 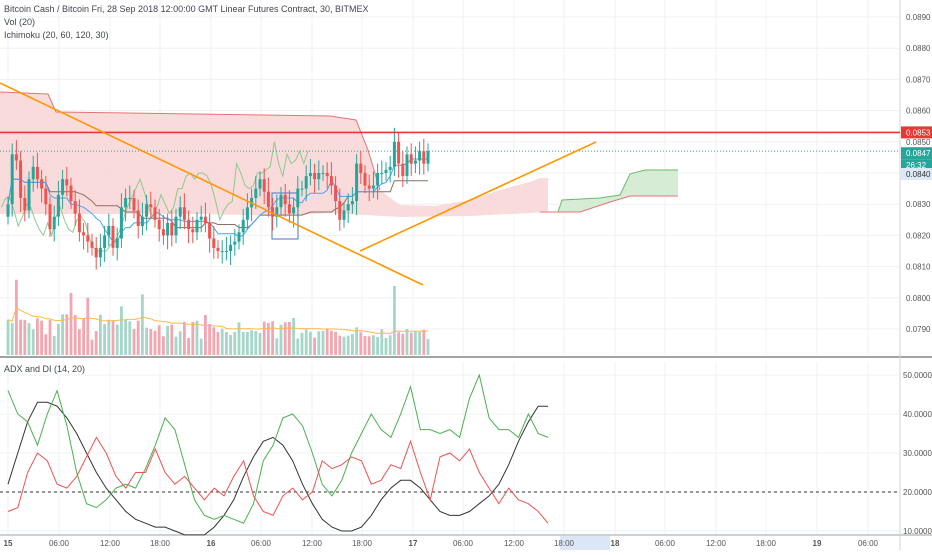 What do you see at coordinates (615, 543) in the screenshot?
I see `time-tick-label: 18` at bounding box center [615, 543].